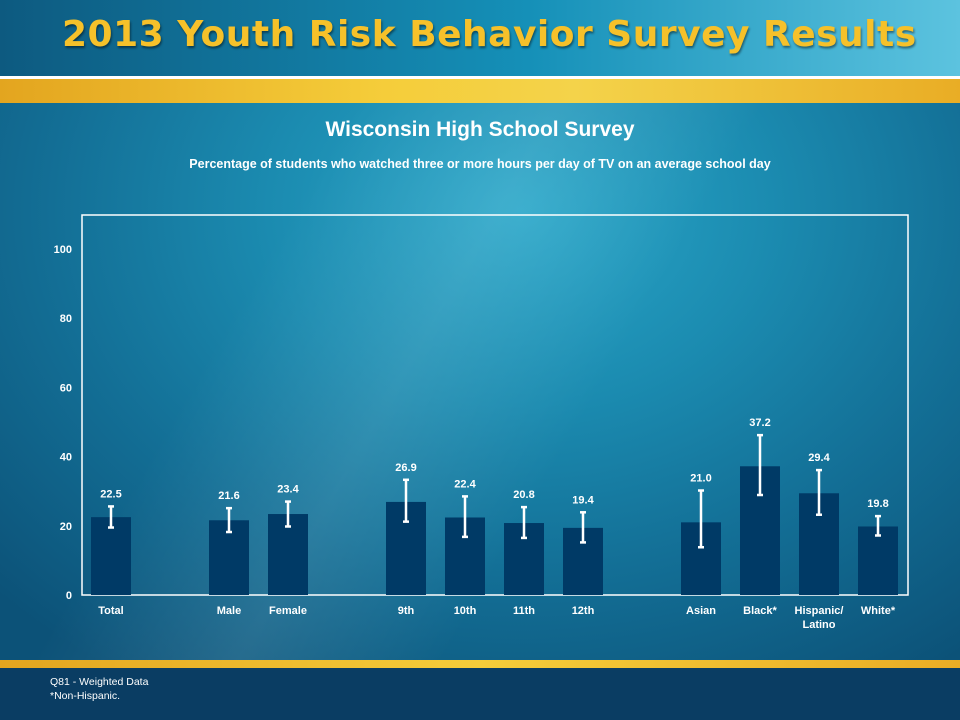 Image resolution: width=960 pixels, height=720 pixels. Describe the element at coordinates (877, 504) in the screenshot. I see `data-label: 19.8` at that location.